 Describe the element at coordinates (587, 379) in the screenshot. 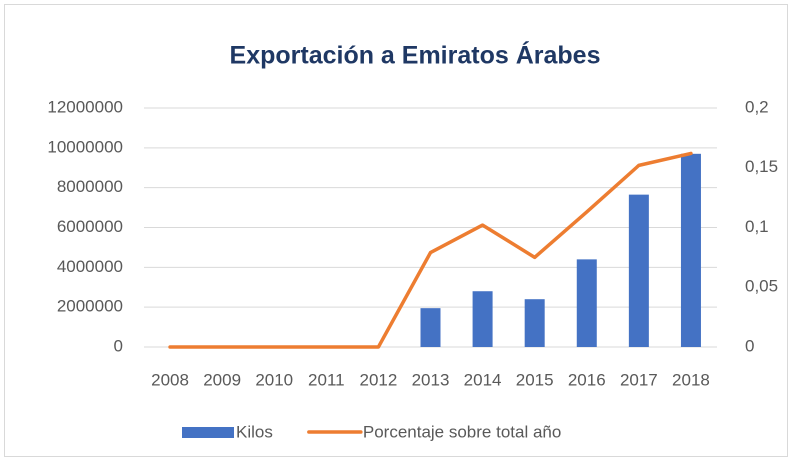

I see `x-tick-label: 2016` at that location.